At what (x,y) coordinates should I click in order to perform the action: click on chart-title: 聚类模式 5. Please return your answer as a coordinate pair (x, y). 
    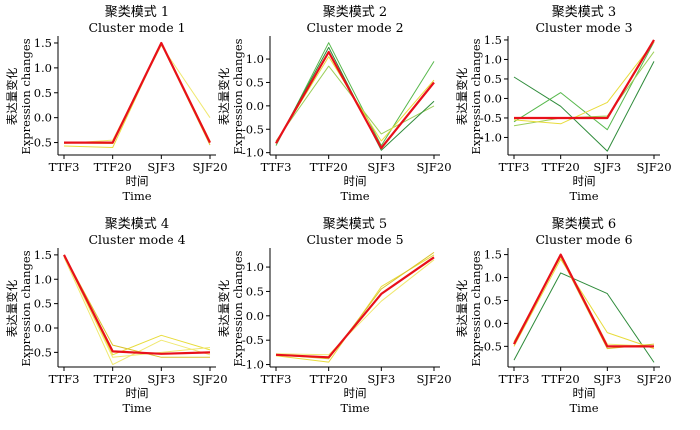
    Looking at the image, I should click on (355, 224).